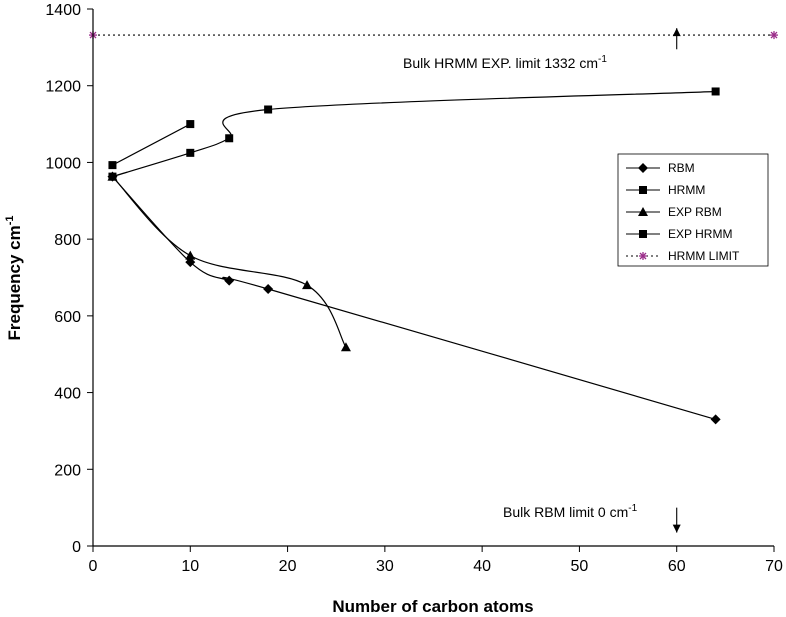 The width and height of the screenshot is (786, 617). What do you see at coordinates (10, 220) in the screenshot?
I see `y-axis-title-sup: -1` at bounding box center [10, 220].